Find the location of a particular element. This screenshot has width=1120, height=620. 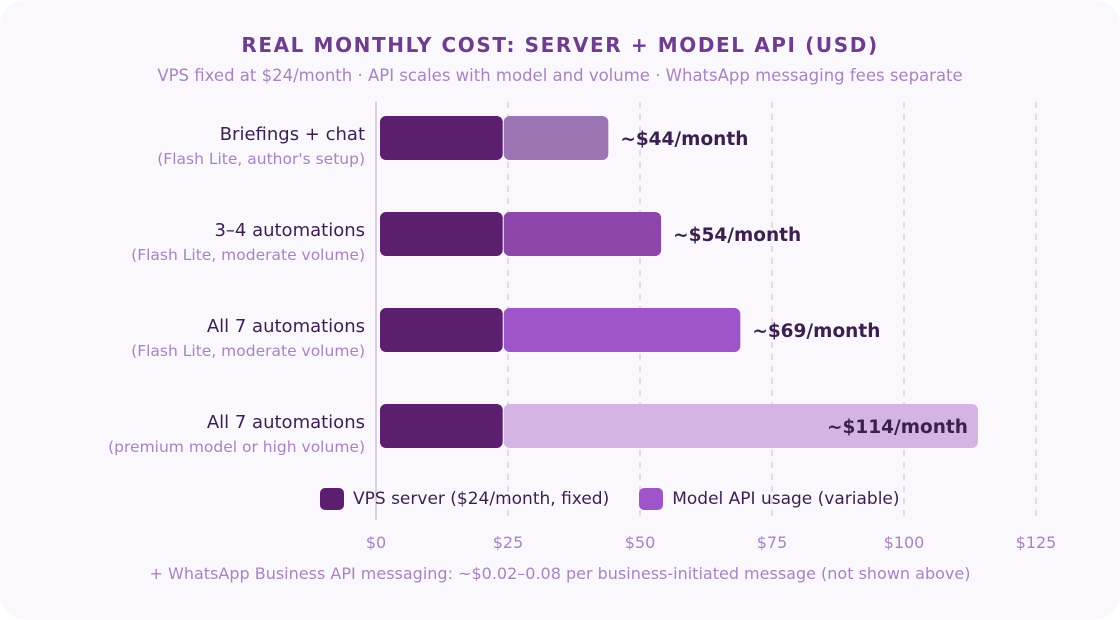

legend-item-vps: VPS server ($24/month, fixed) is located at coordinates (464, 499).